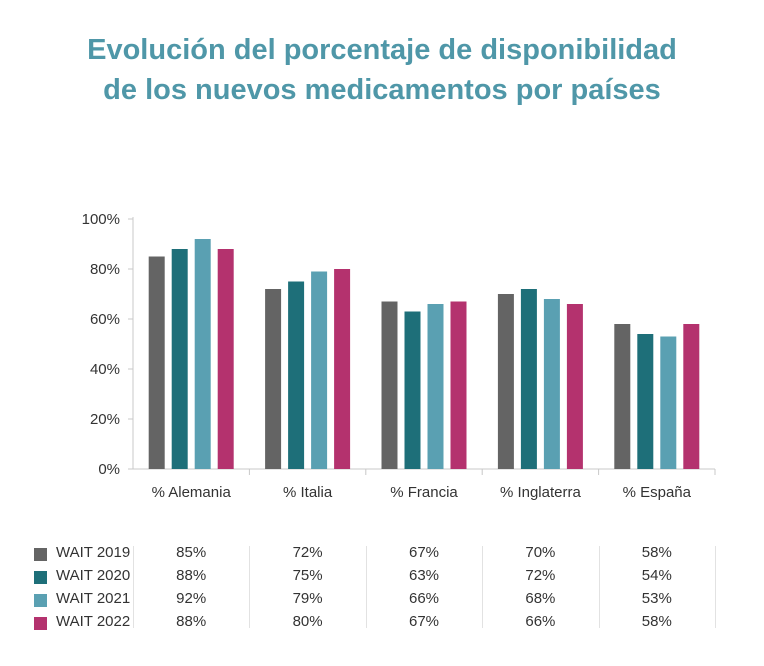  Describe the element at coordinates (656, 575) in the screenshot. I see `data-table-cell: 54%` at that location.